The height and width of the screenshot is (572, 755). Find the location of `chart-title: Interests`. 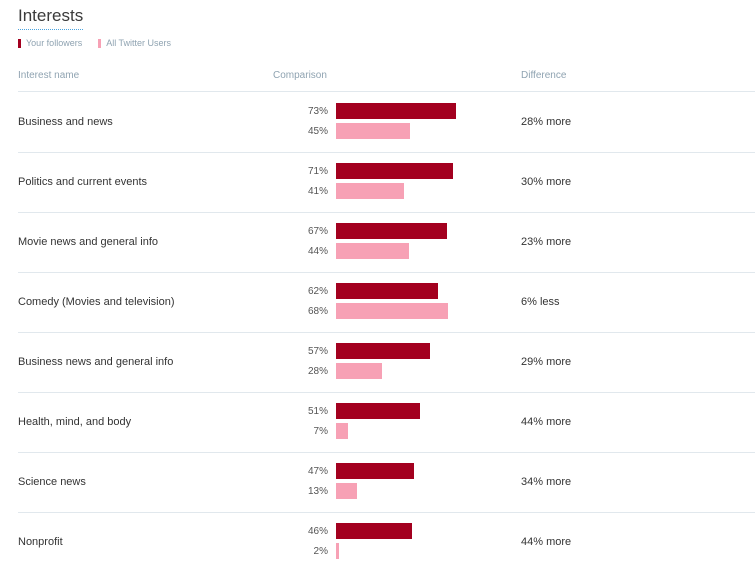

chart-title: Interests is located at coordinates (51, 18).